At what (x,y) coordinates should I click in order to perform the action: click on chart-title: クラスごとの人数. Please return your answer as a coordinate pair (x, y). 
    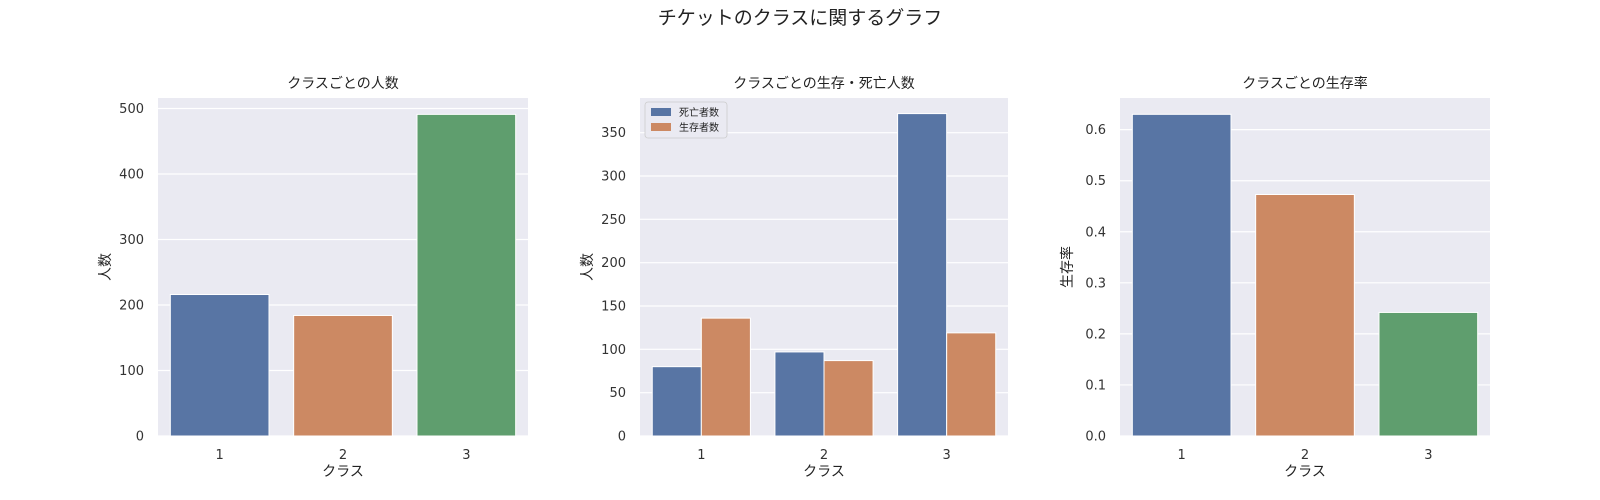
    Looking at the image, I should click on (343, 84).